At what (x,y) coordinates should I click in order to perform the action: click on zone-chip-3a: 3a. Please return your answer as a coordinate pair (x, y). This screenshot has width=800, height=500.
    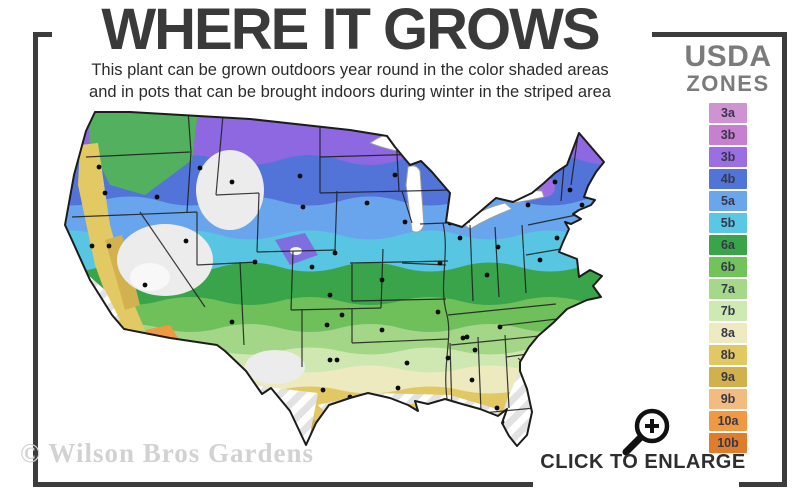
    Looking at the image, I should click on (728, 113).